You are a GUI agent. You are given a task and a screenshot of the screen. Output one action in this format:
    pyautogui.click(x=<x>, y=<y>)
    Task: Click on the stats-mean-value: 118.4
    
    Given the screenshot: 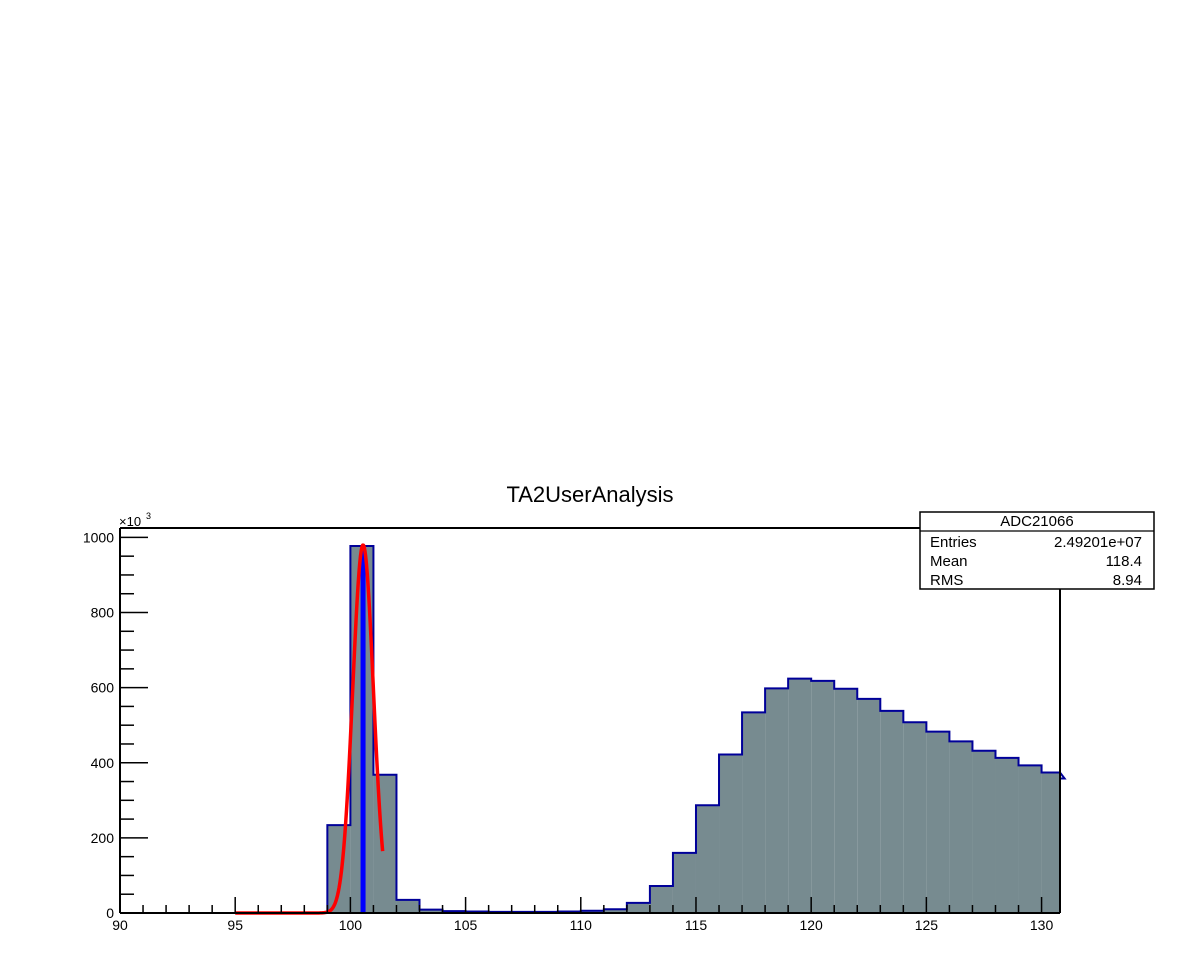 What is the action you would take?
    pyautogui.click(x=1124, y=561)
    